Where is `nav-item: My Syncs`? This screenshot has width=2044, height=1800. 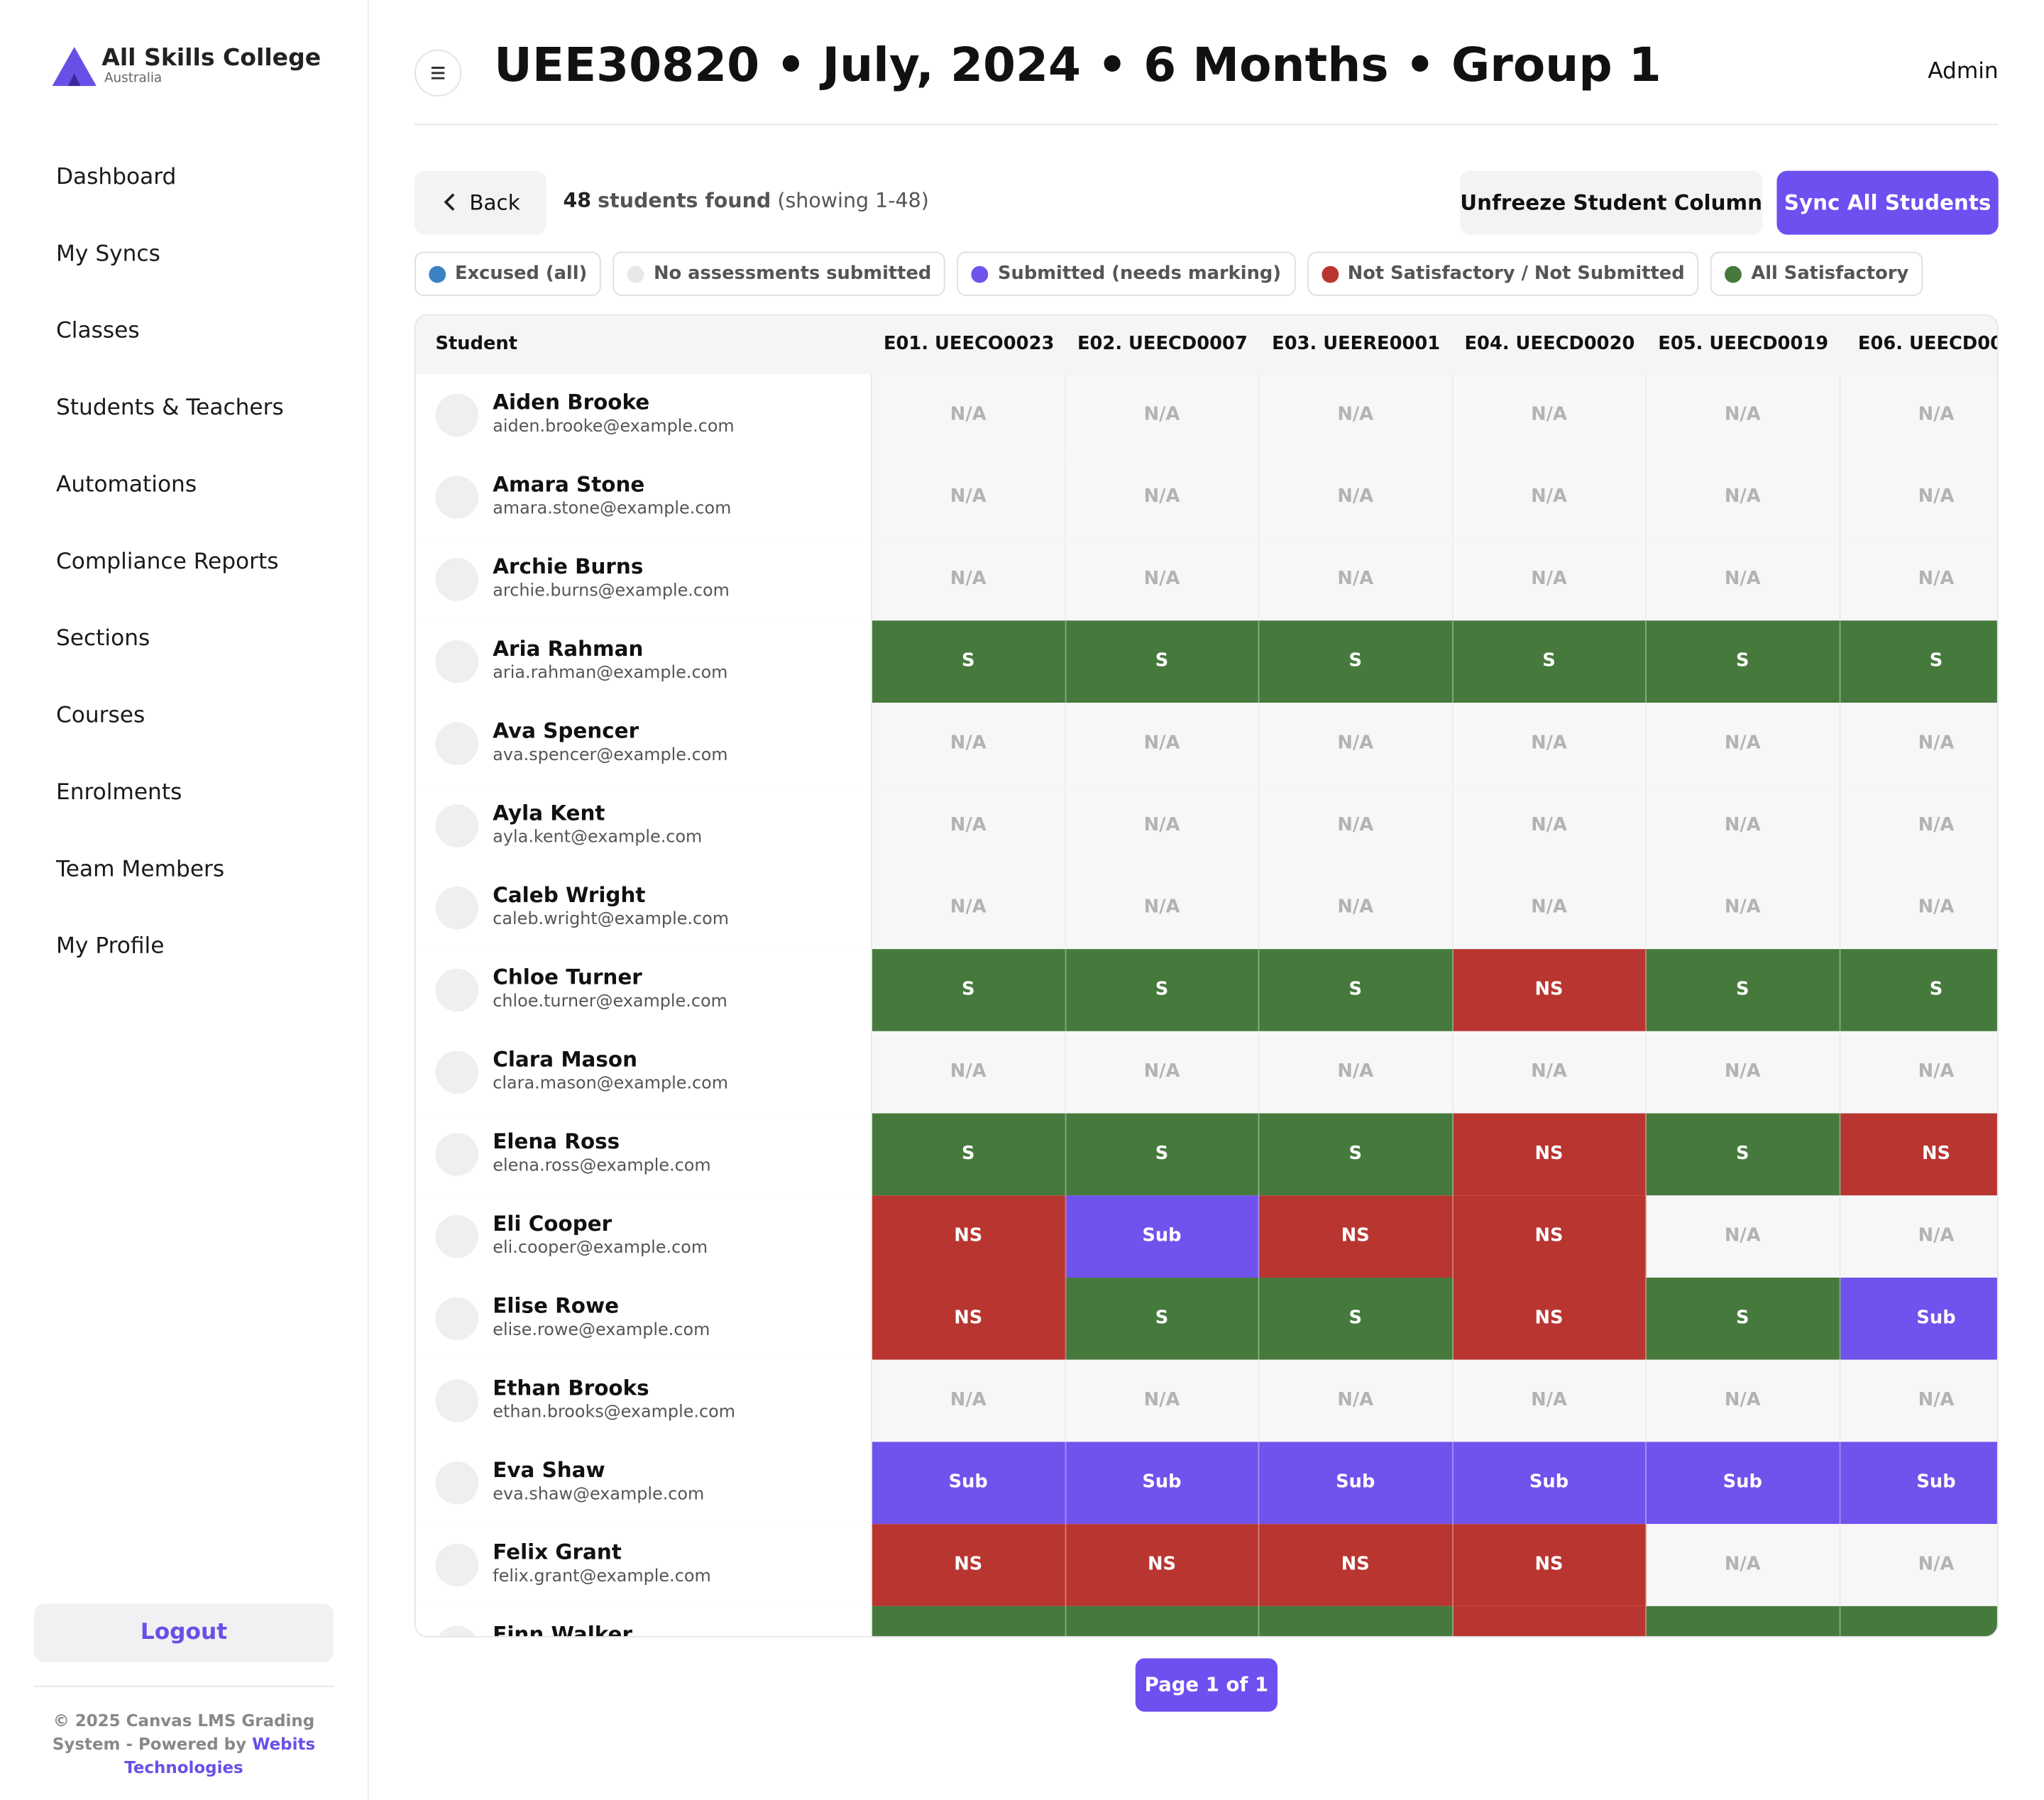 nav-item: My Syncs is located at coordinates (107, 254).